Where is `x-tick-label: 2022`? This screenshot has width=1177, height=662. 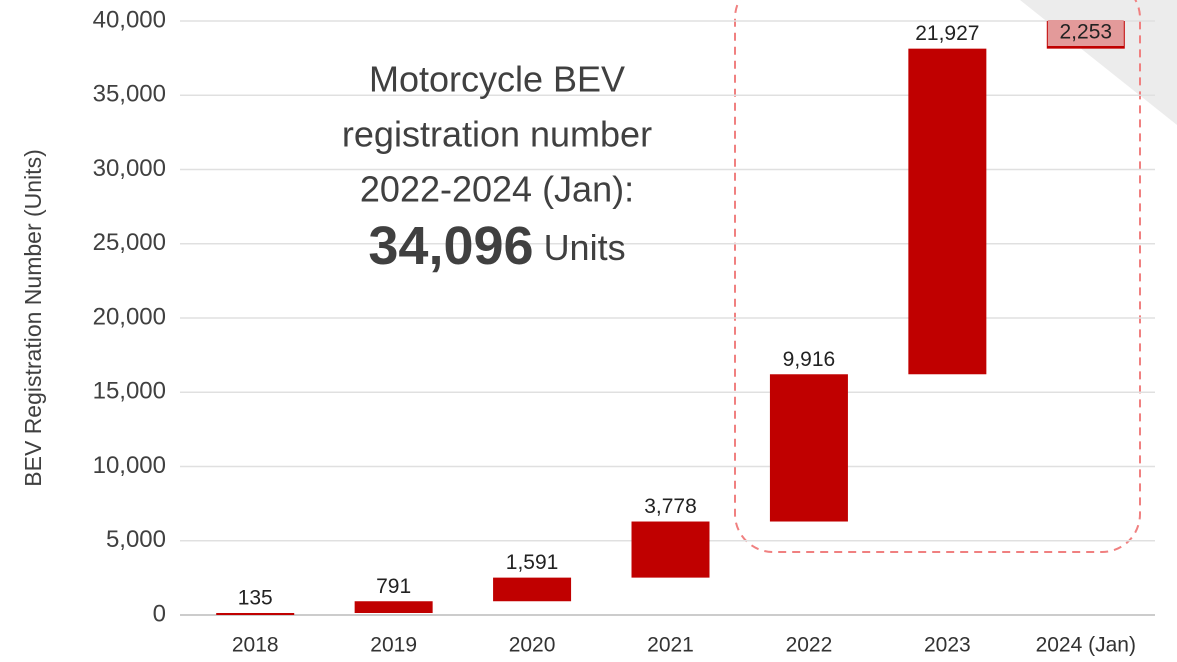
x-tick-label: 2022 is located at coordinates (809, 645).